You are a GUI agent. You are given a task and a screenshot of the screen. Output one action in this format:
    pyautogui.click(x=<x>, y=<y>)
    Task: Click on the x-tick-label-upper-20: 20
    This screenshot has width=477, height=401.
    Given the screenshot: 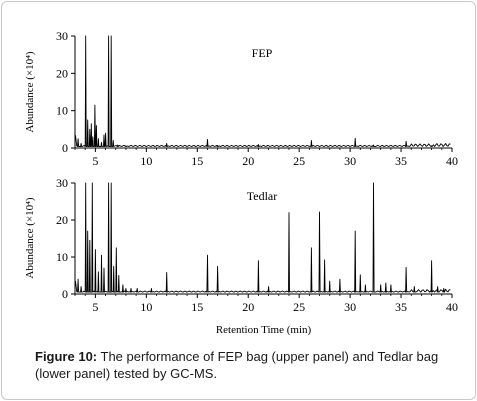 What is the action you would take?
    pyautogui.click(x=248, y=161)
    